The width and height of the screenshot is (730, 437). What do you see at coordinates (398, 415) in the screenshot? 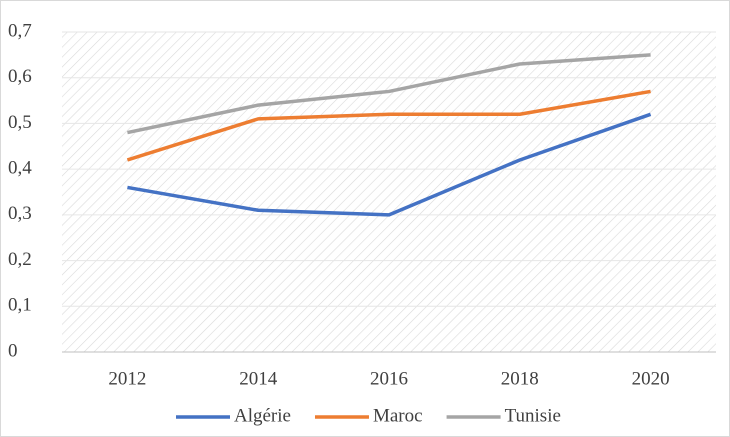
I see `legend-label: Maroc` at bounding box center [398, 415].